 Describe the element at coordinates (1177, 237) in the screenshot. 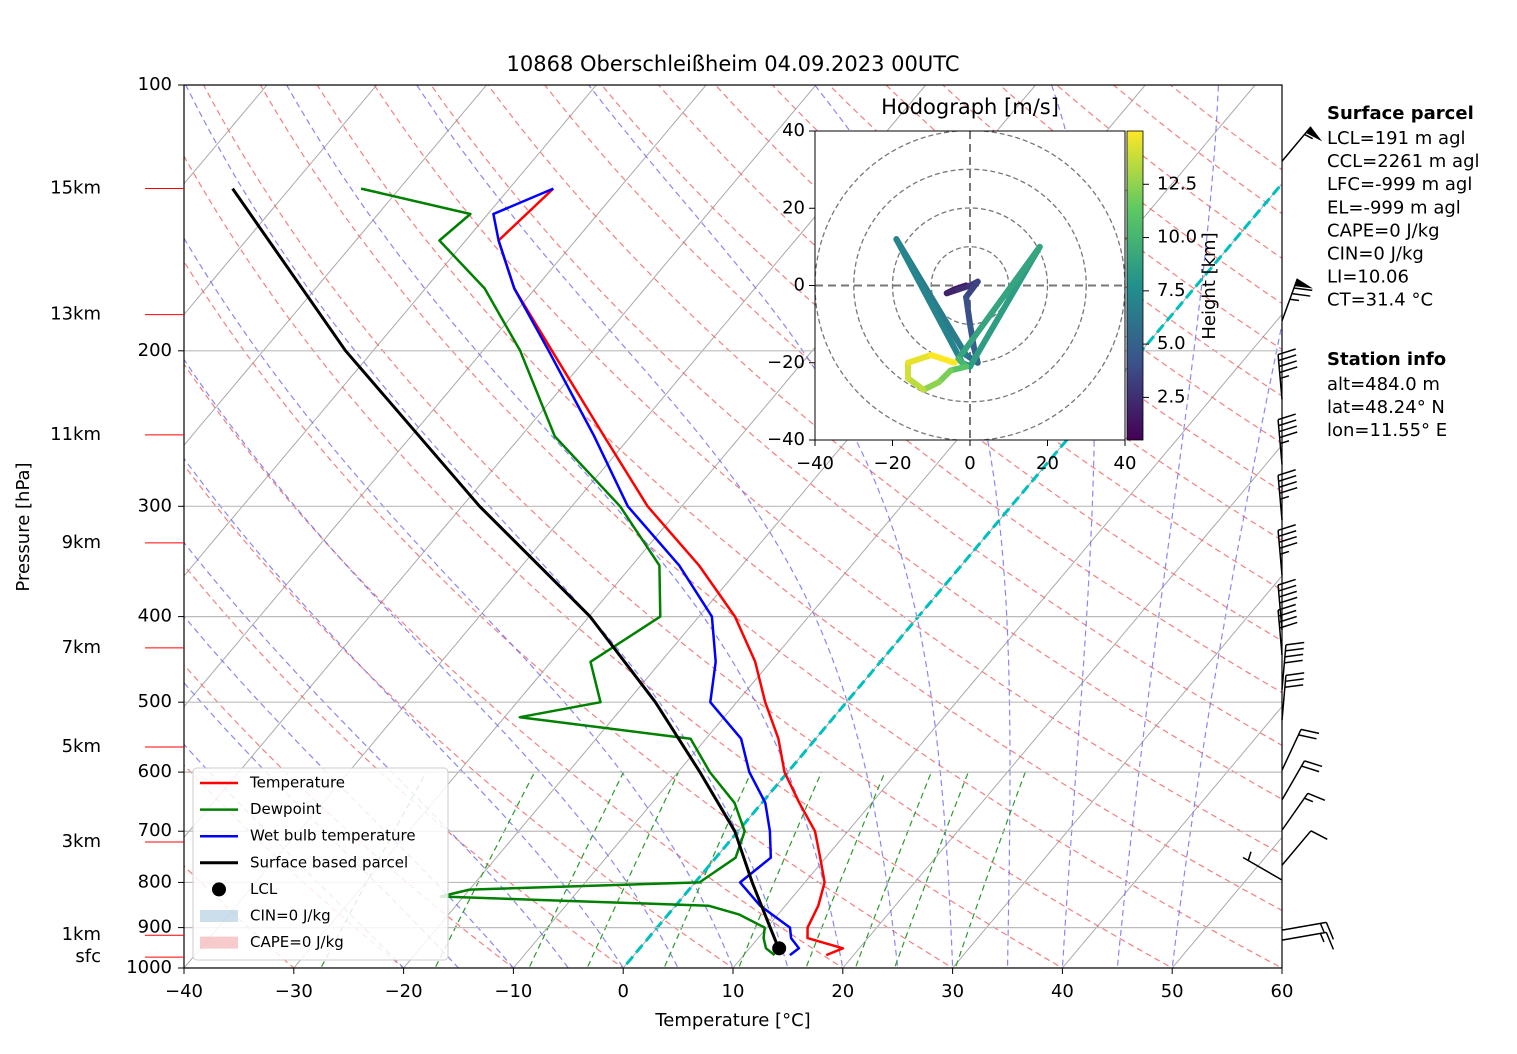

I see `colorbar-tick-label: 10.0` at that location.